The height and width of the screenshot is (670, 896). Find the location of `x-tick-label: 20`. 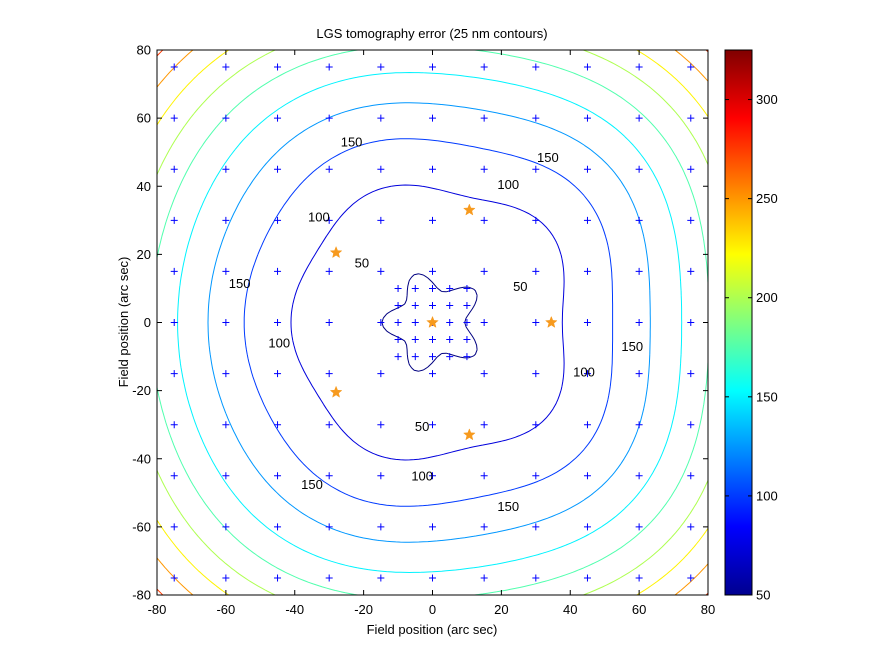

x-tick-label: 20 is located at coordinates (501, 609).